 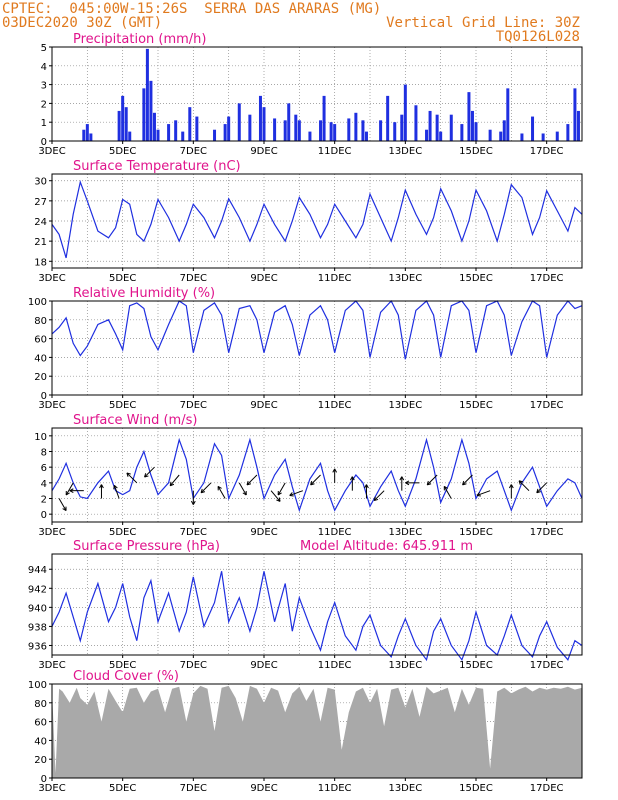 I want to click on y-tick-label: 942, so click(x=37, y=589).